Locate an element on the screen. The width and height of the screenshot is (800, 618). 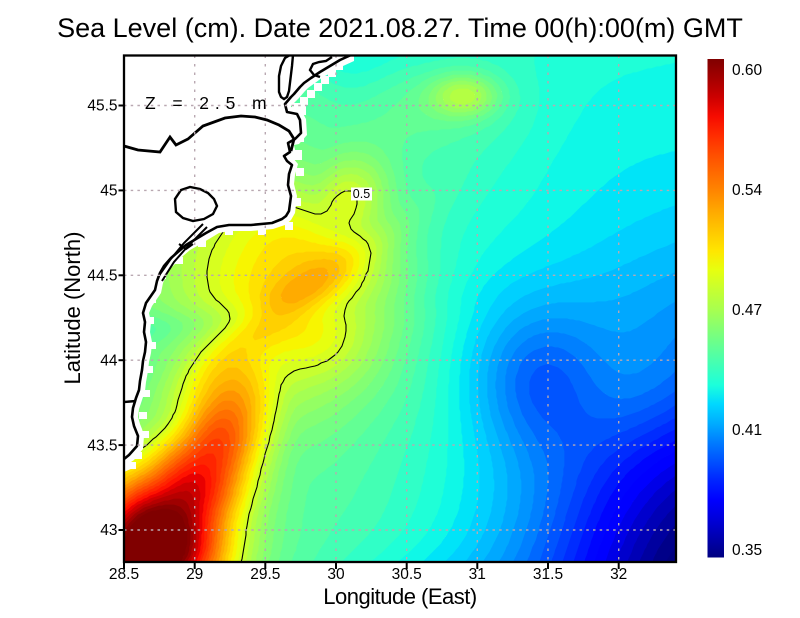
svg-text: 31 is located at coordinates (477, 574).